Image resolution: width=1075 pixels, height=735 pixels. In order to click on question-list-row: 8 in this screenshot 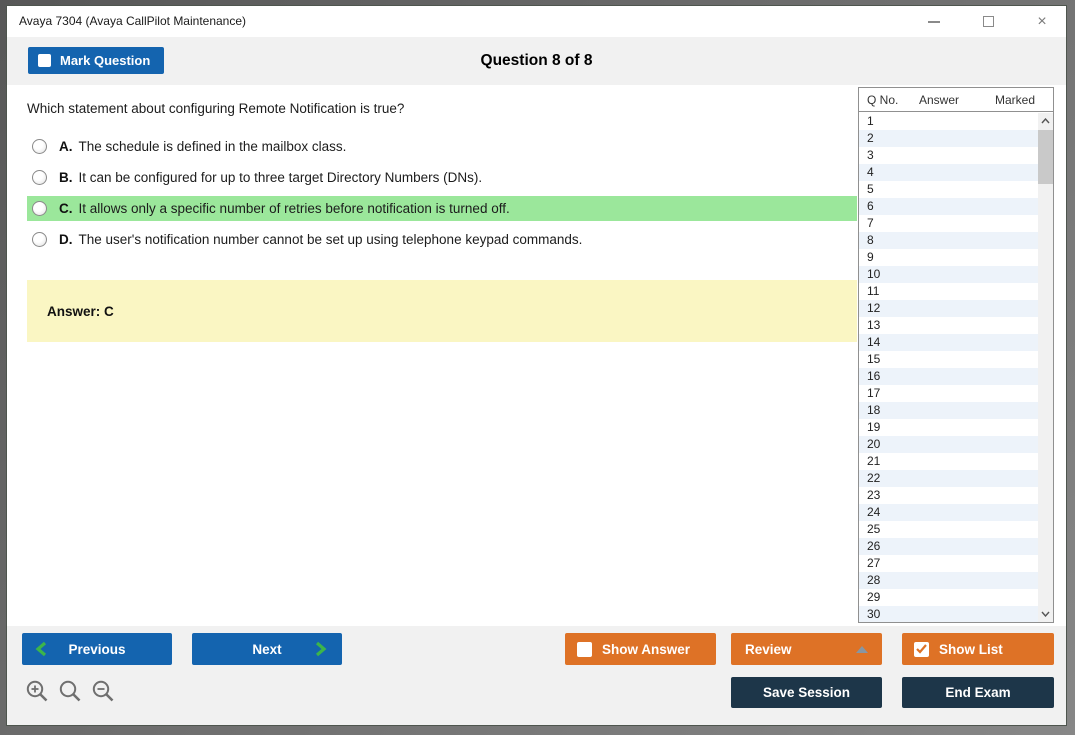, I will do `click(948, 240)`.